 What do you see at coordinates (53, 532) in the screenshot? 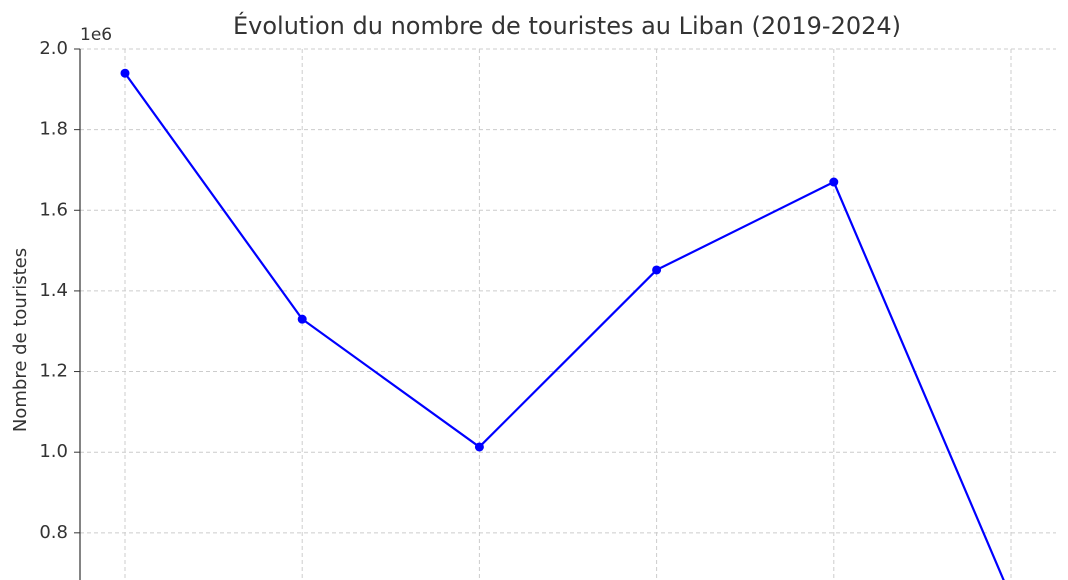
I see `y-tick-label: 0.8` at bounding box center [53, 532].